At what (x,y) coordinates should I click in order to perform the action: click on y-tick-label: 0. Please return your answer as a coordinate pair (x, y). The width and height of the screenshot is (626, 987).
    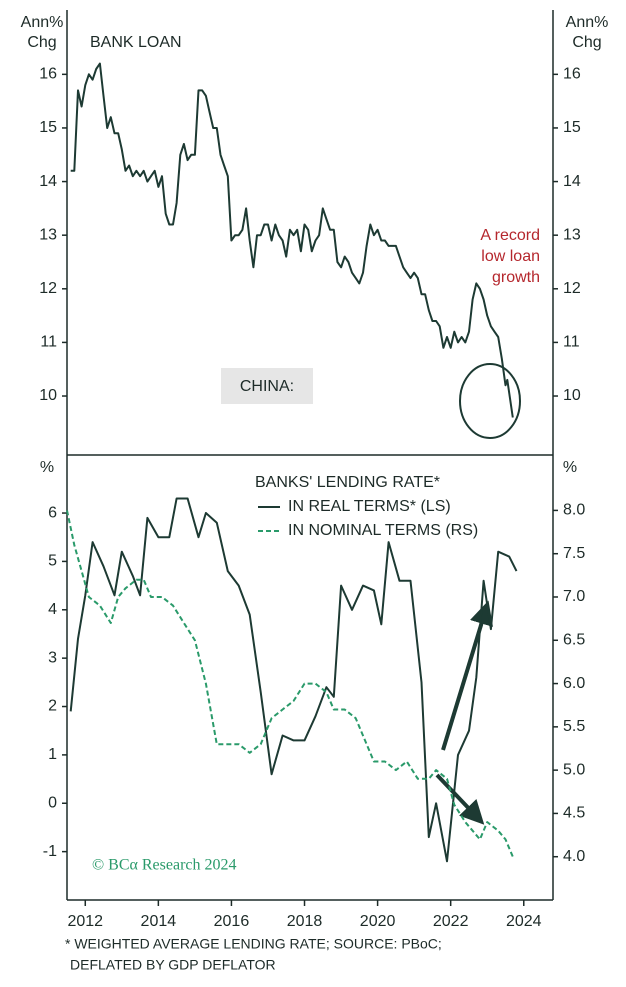
    Looking at the image, I should click on (52, 802).